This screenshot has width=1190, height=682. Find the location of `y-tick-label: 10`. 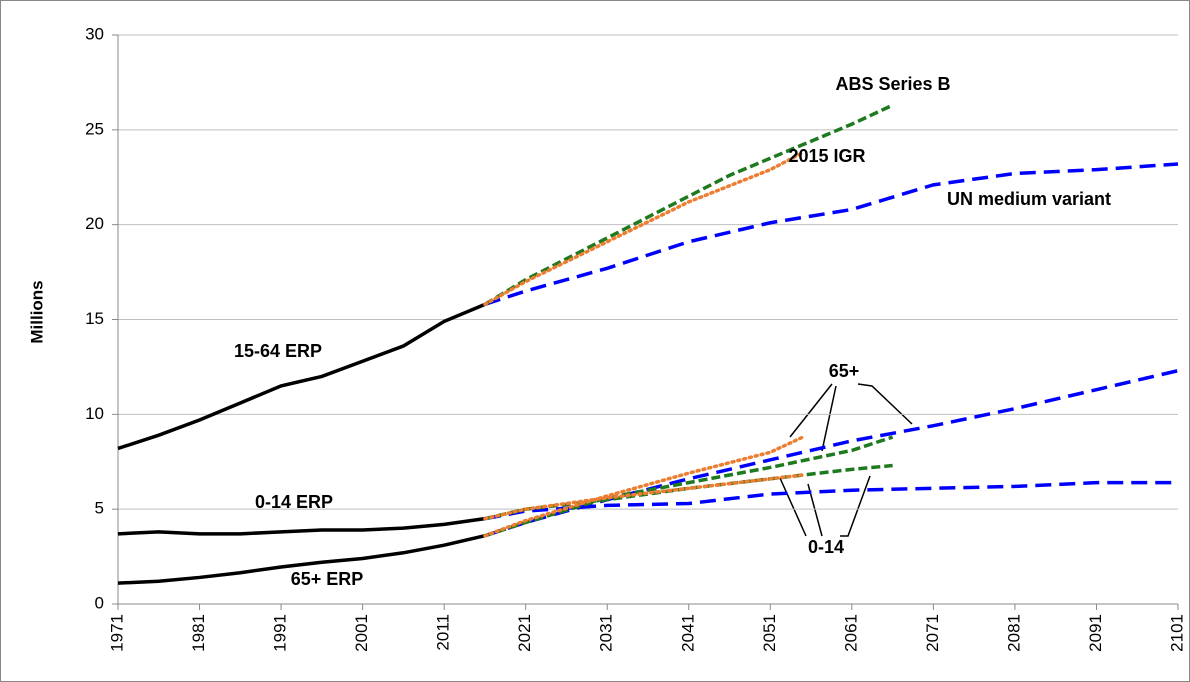

y-tick-label: 10 is located at coordinates (94, 413).